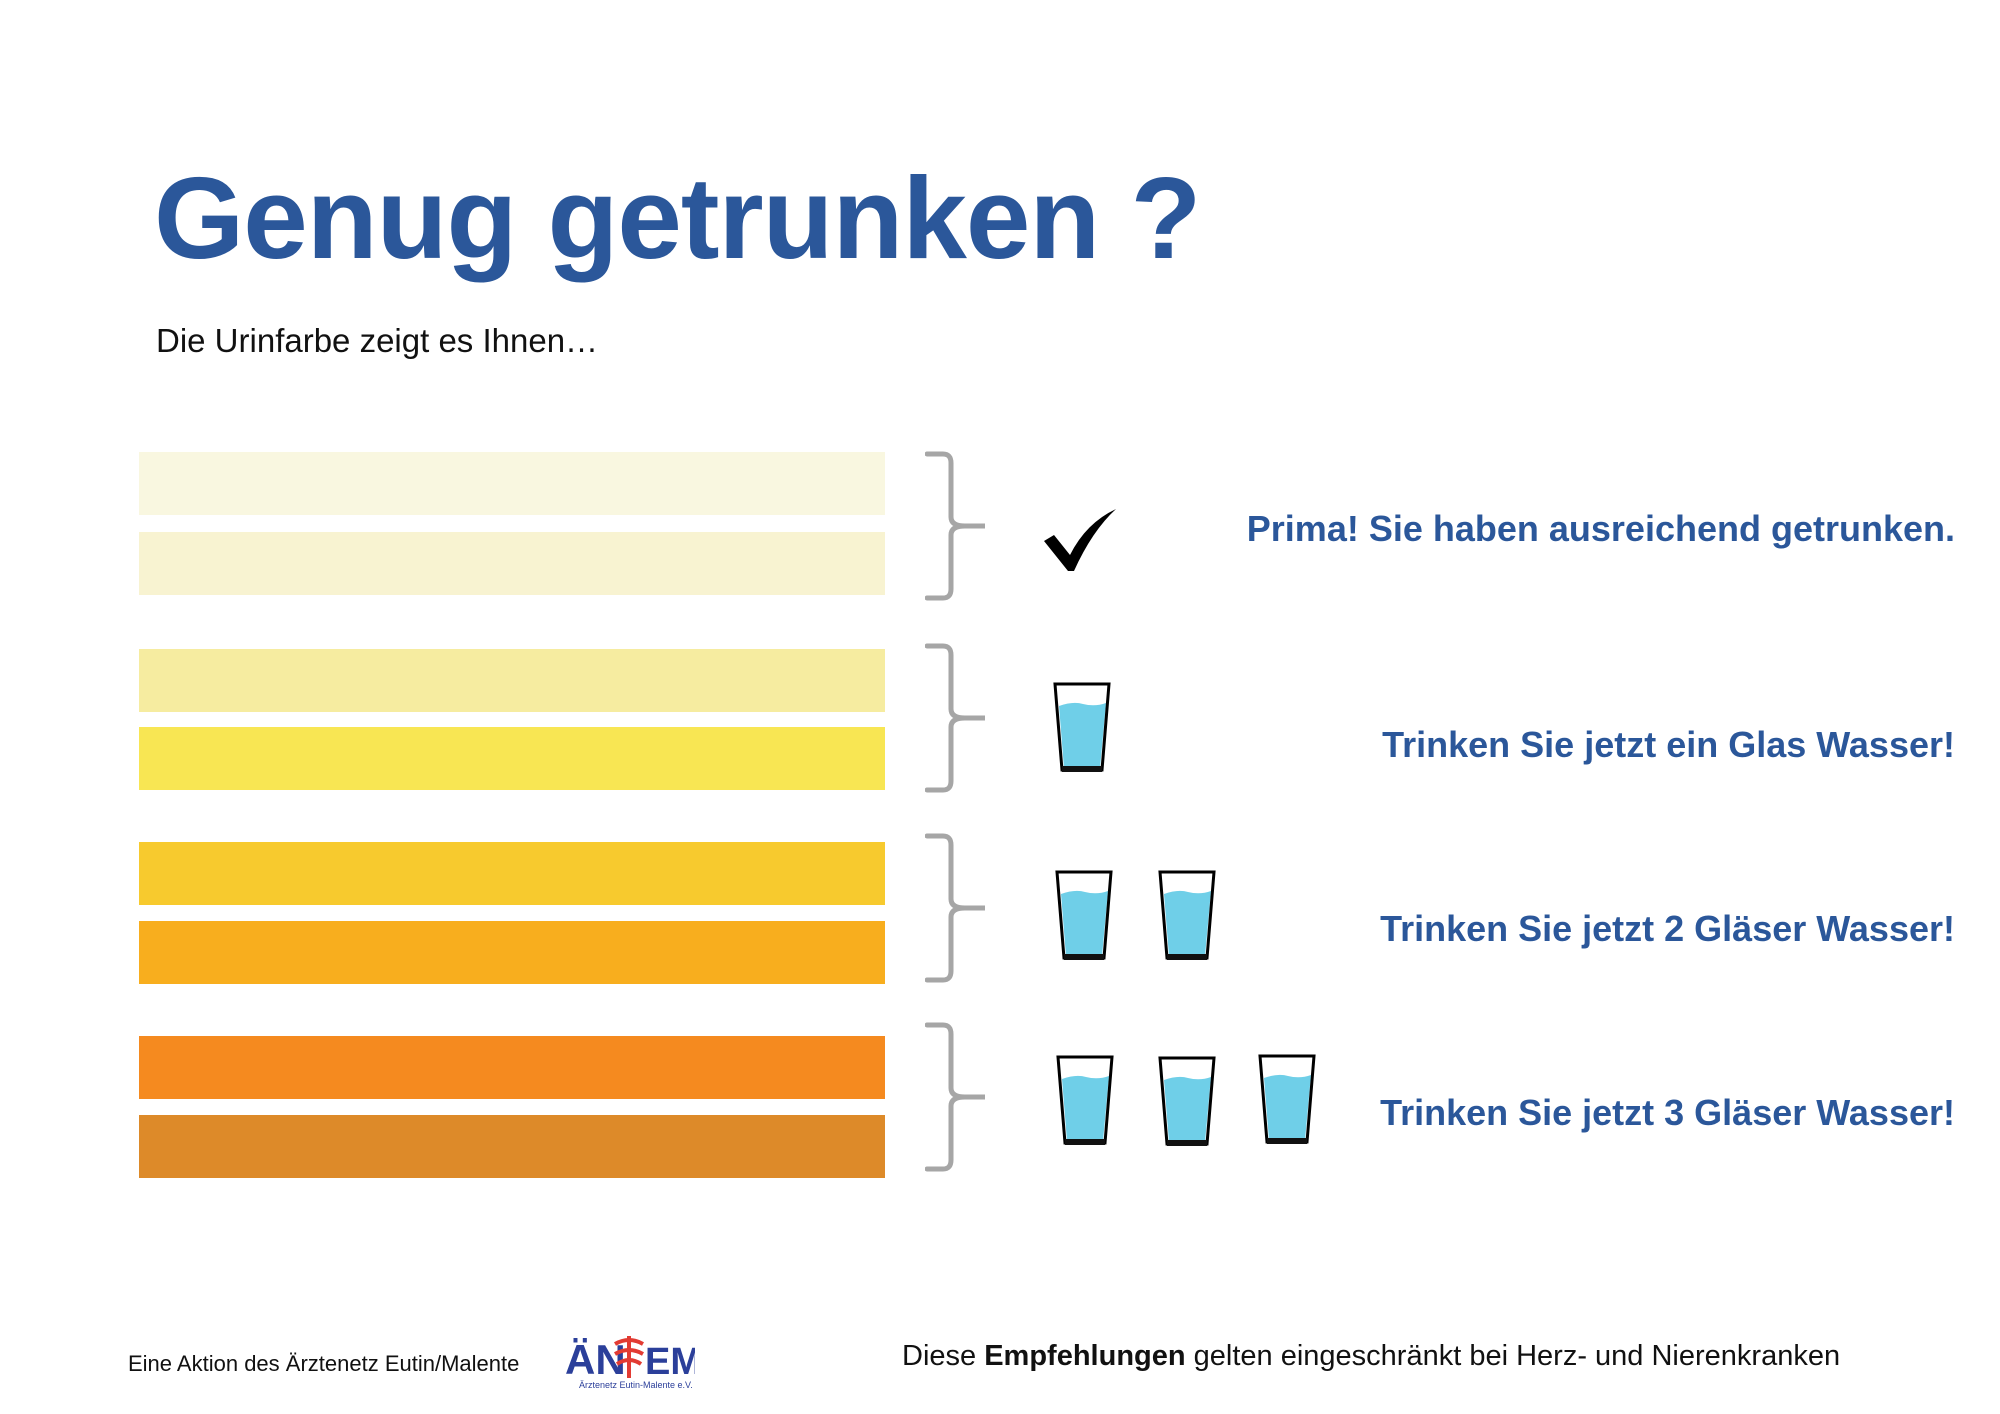 This screenshot has height=1414, width=2000. Describe the element at coordinates (1667, 1112) in the screenshot. I see `message-three-glasses: Trinken Sie jetzt 3 Gläser Wasser!` at that location.